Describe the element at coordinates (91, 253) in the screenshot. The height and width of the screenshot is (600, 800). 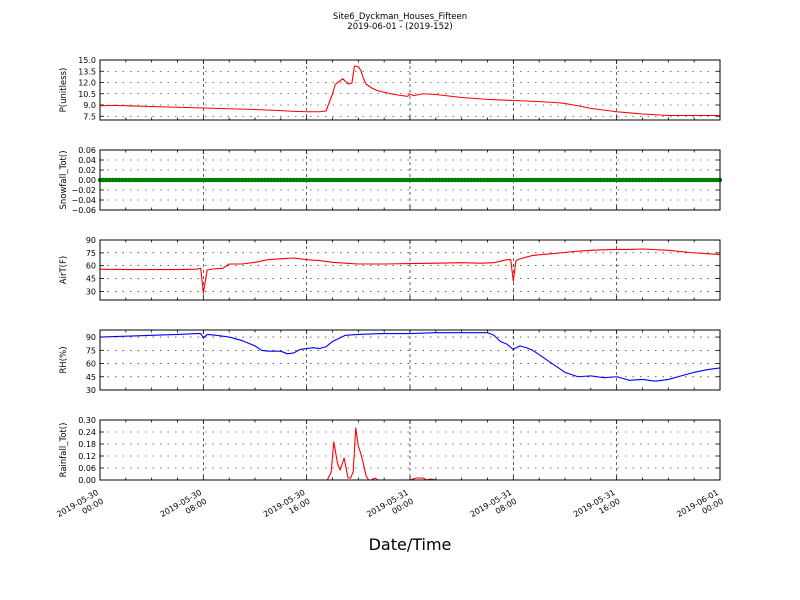
I see `y-tick-label: 75` at that location.